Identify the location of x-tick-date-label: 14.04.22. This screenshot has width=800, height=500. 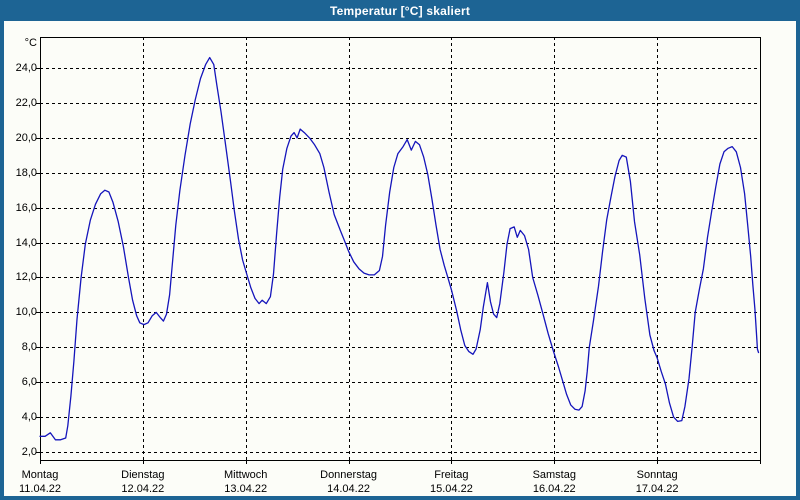
(348, 489).